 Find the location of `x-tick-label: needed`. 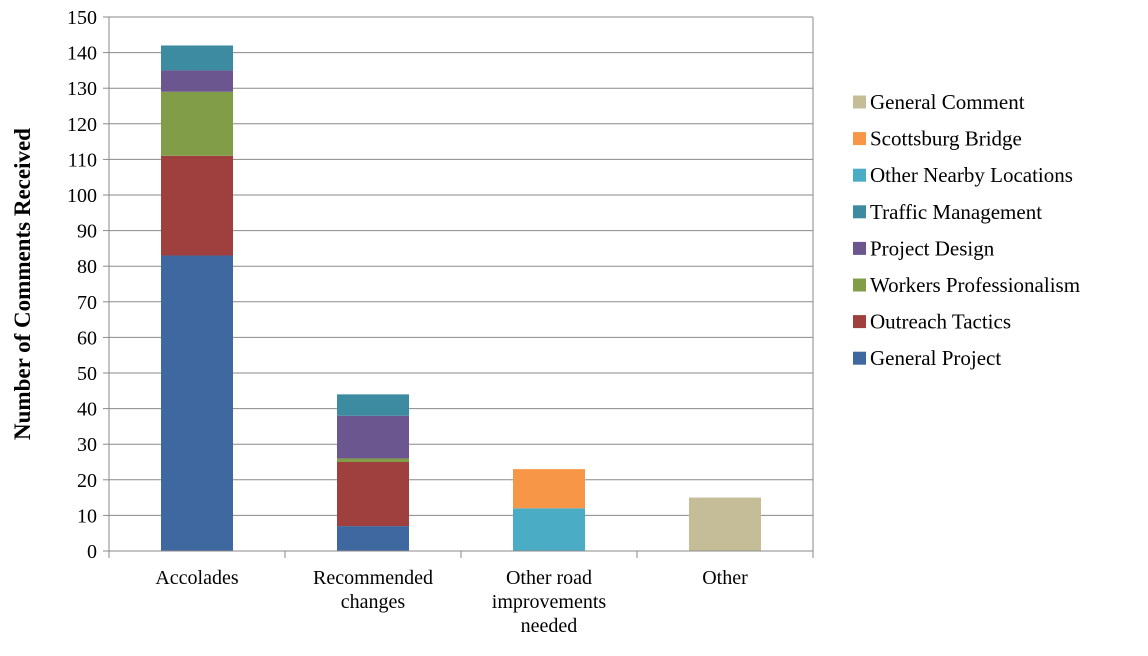

x-tick-label: needed is located at coordinates (549, 626).